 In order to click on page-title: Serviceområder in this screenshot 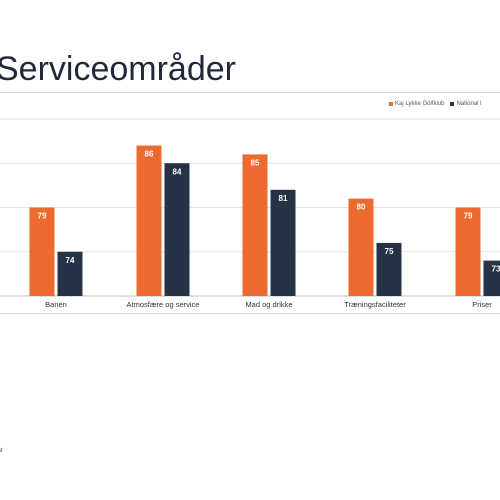, I will do `click(118, 69)`.